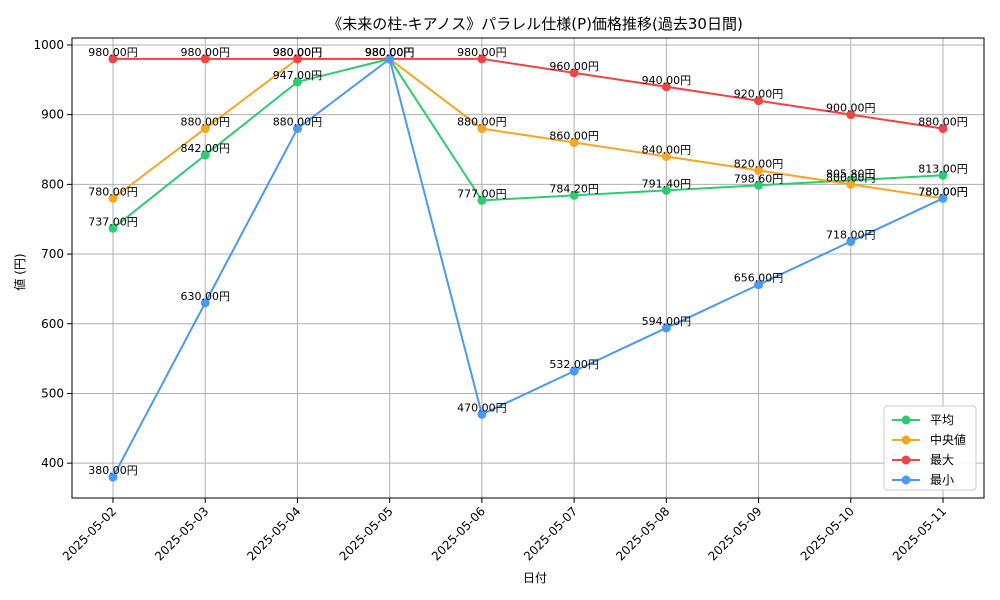 The width and height of the screenshot is (1000, 600). What do you see at coordinates (52, 463) in the screenshot?
I see `y-tick-label: 400` at bounding box center [52, 463].